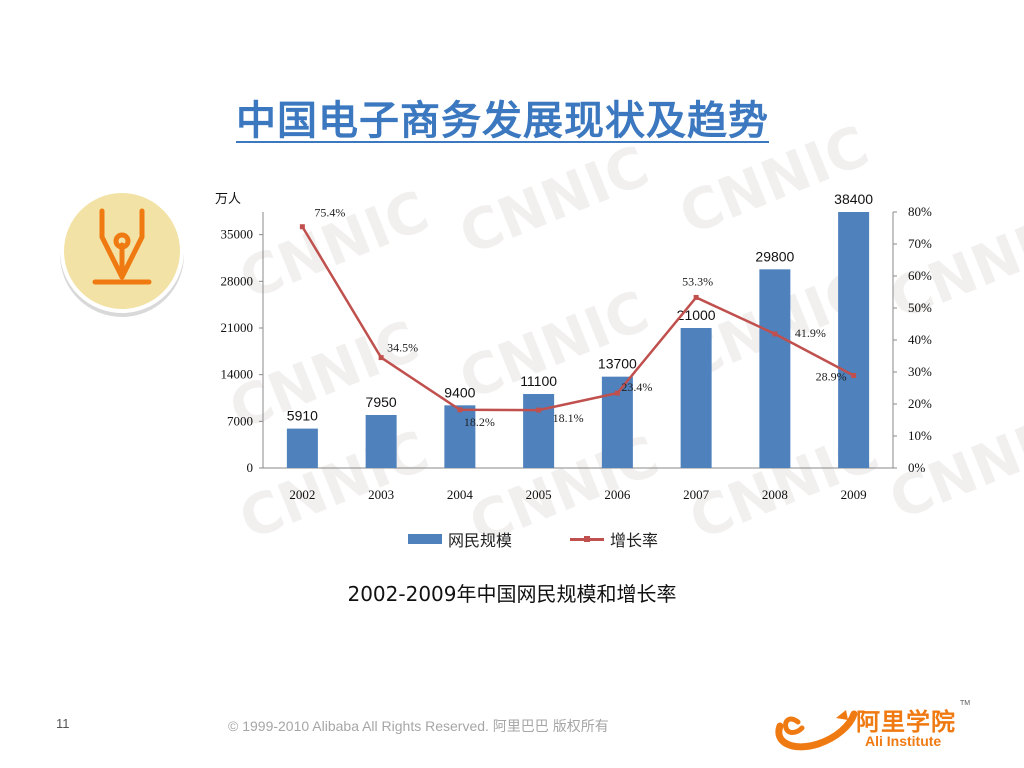 This screenshot has height=768, width=1024. What do you see at coordinates (854, 494) in the screenshot?
I see `x-tick-label: 2009` at bounding box center [854, 494].